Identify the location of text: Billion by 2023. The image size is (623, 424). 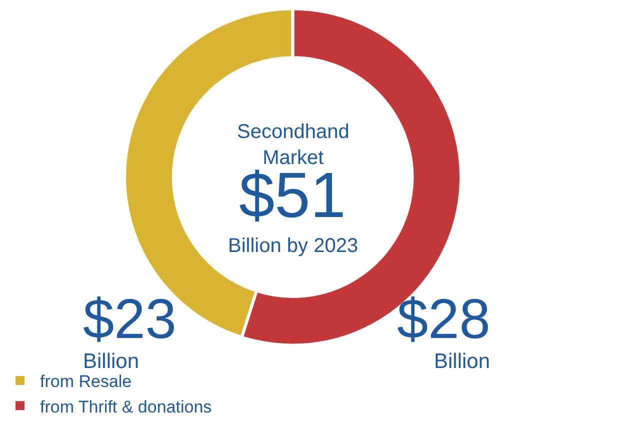
(293, 246).